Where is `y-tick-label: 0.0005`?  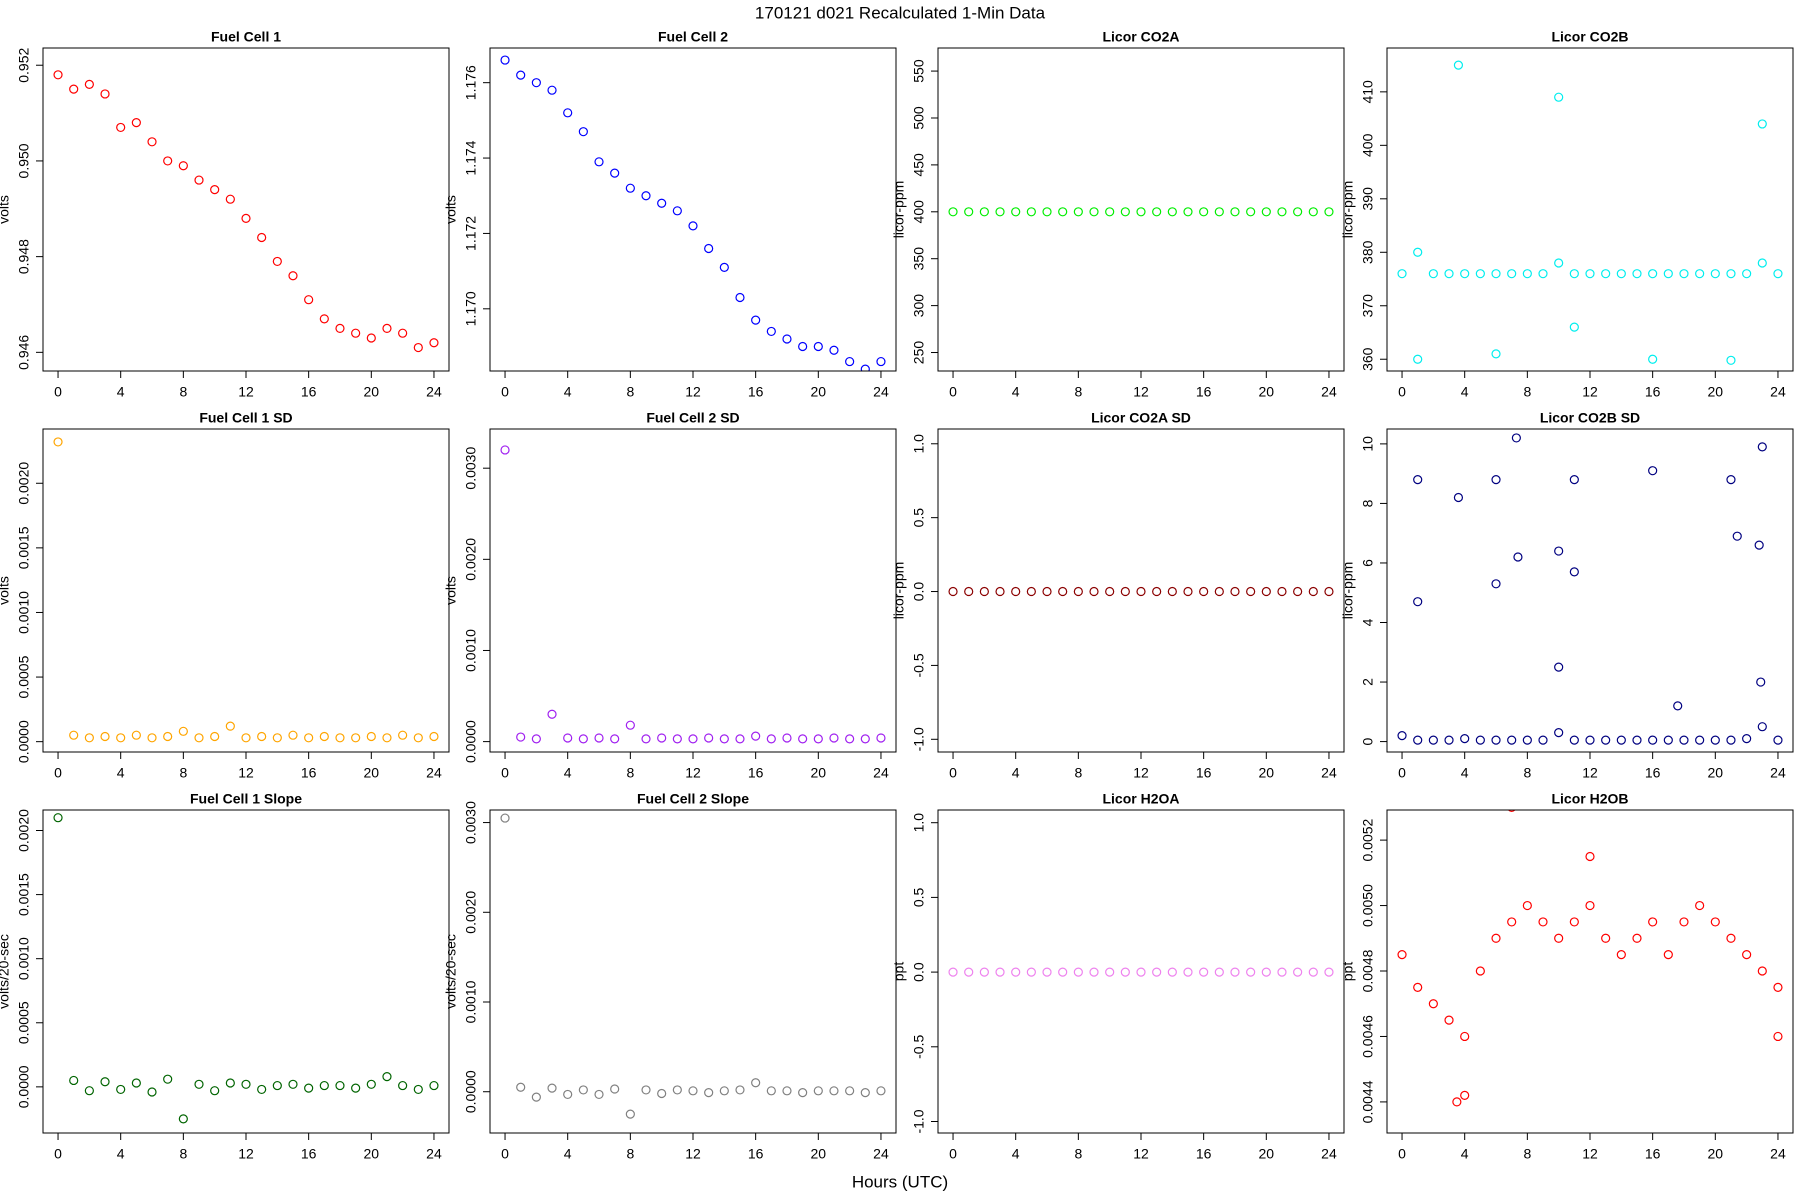 y-tick-label: 0.0005 is located at coordinates (24, 1022).